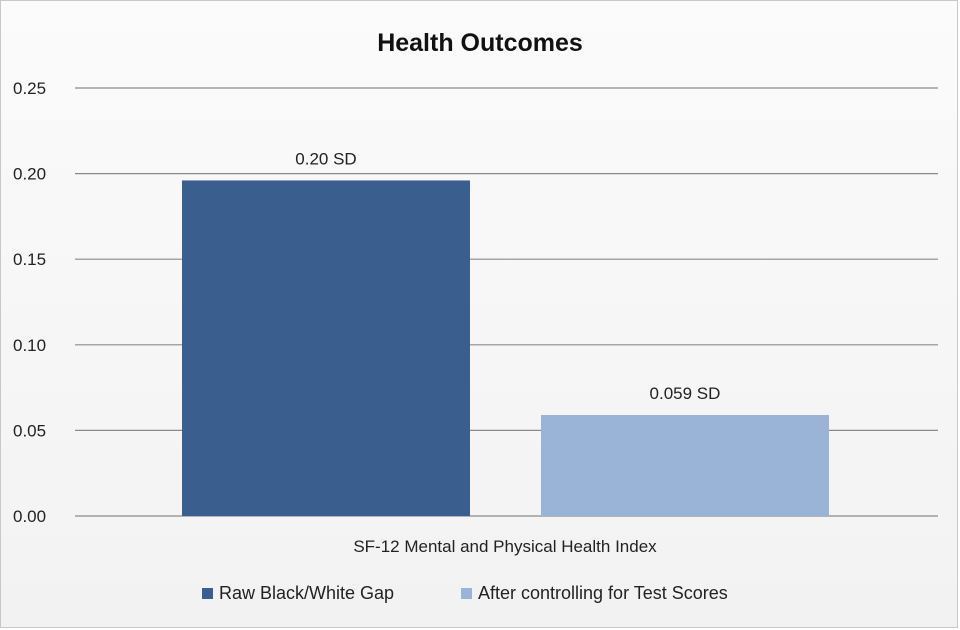  What do you see at coordinates (29, 88) in the screenshot?
I see `y-tick-label: 0.25` at bounding box center [29, 88].